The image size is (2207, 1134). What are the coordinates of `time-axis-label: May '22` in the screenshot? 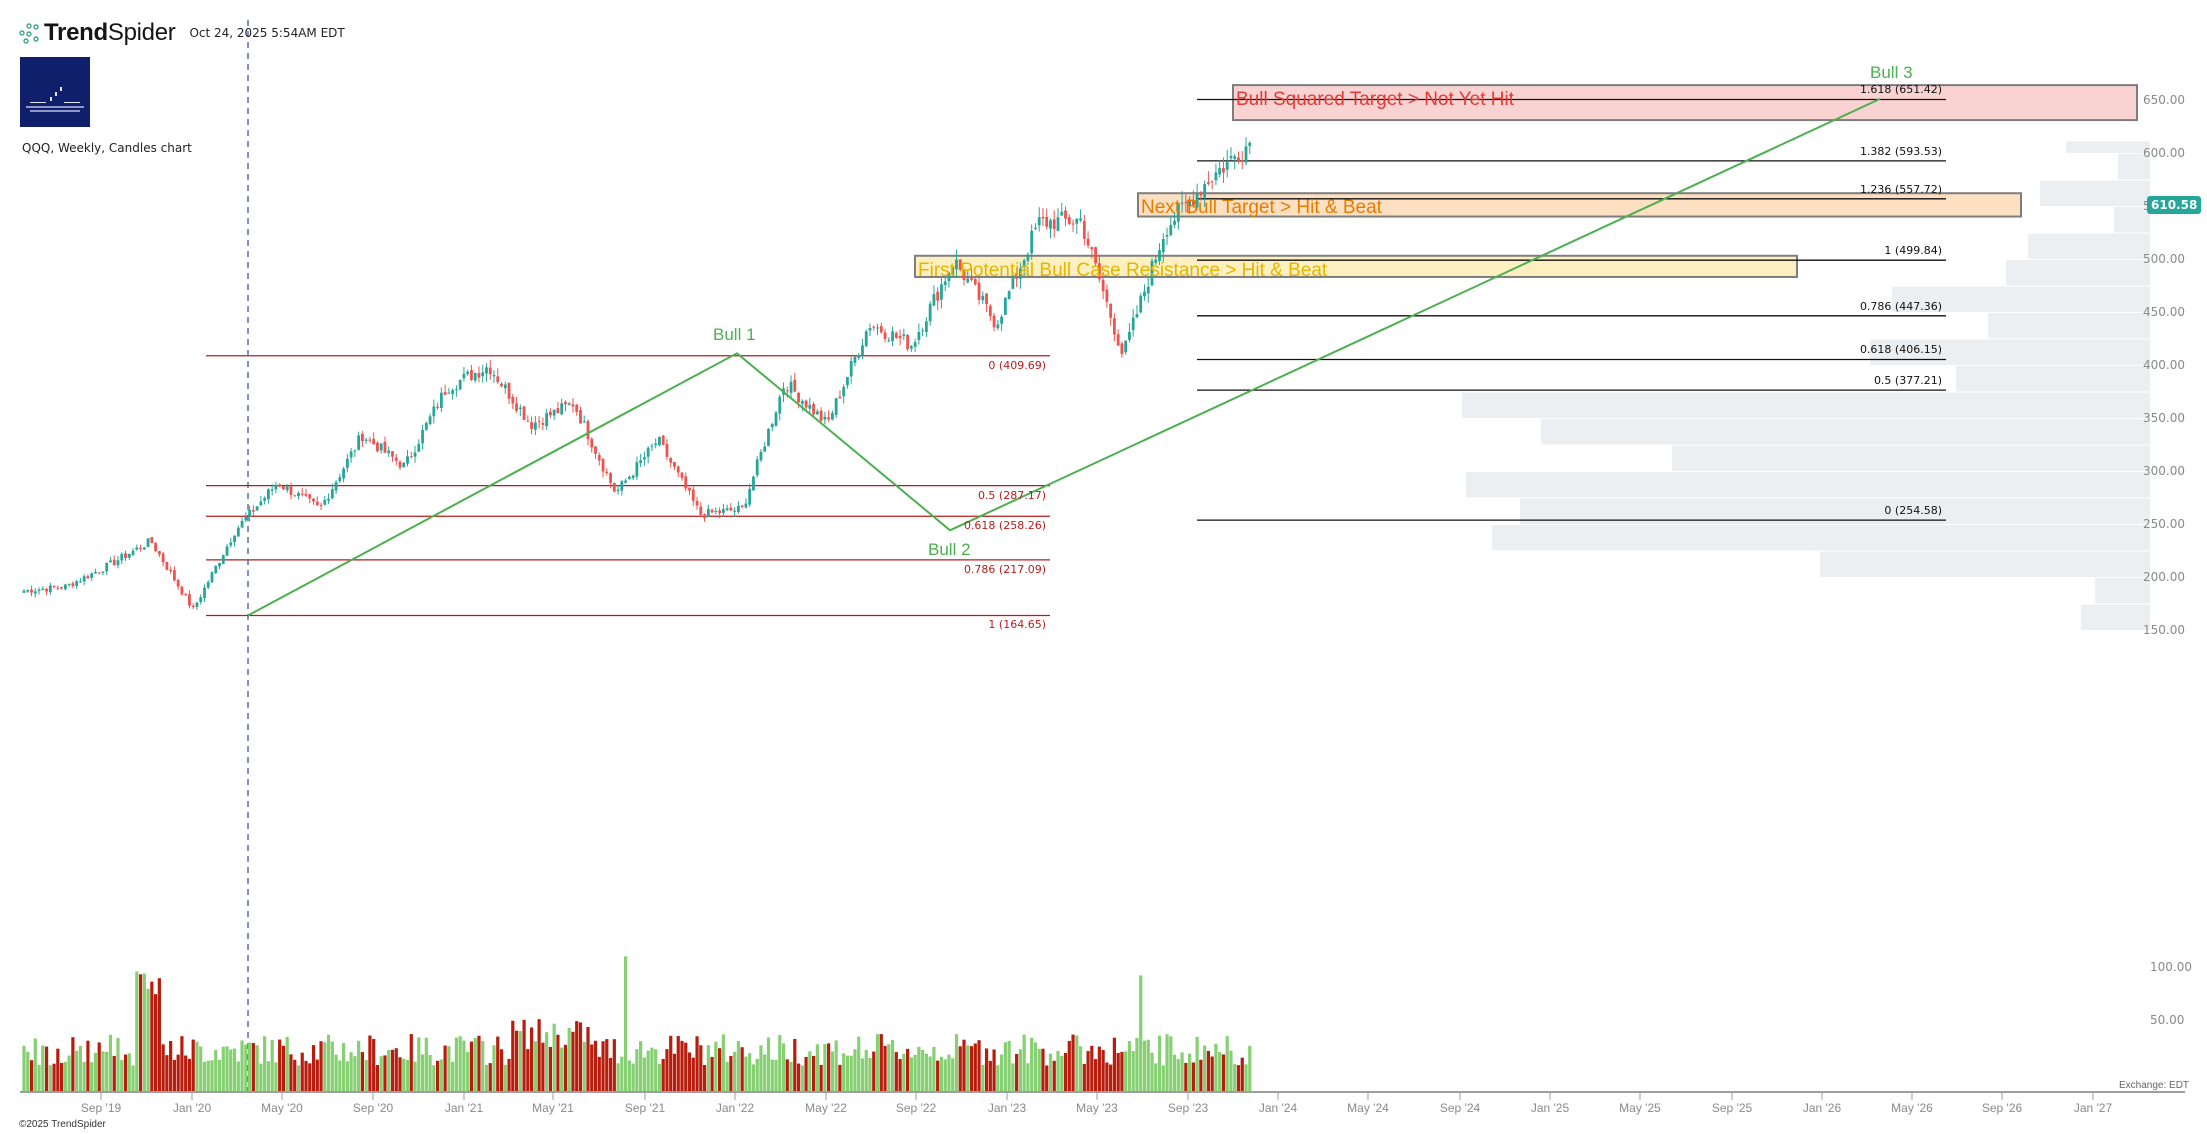 It's located at (826, 1108).